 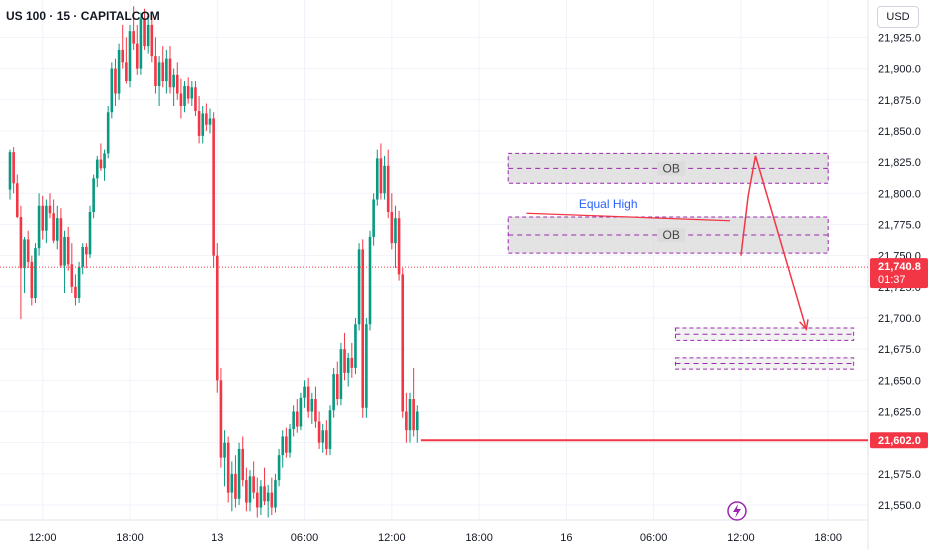 What do you see at coordinates (899, 413) in the screenshot?
I see `price-tick-label: 21,625.0` at bounding box center [899, 413].